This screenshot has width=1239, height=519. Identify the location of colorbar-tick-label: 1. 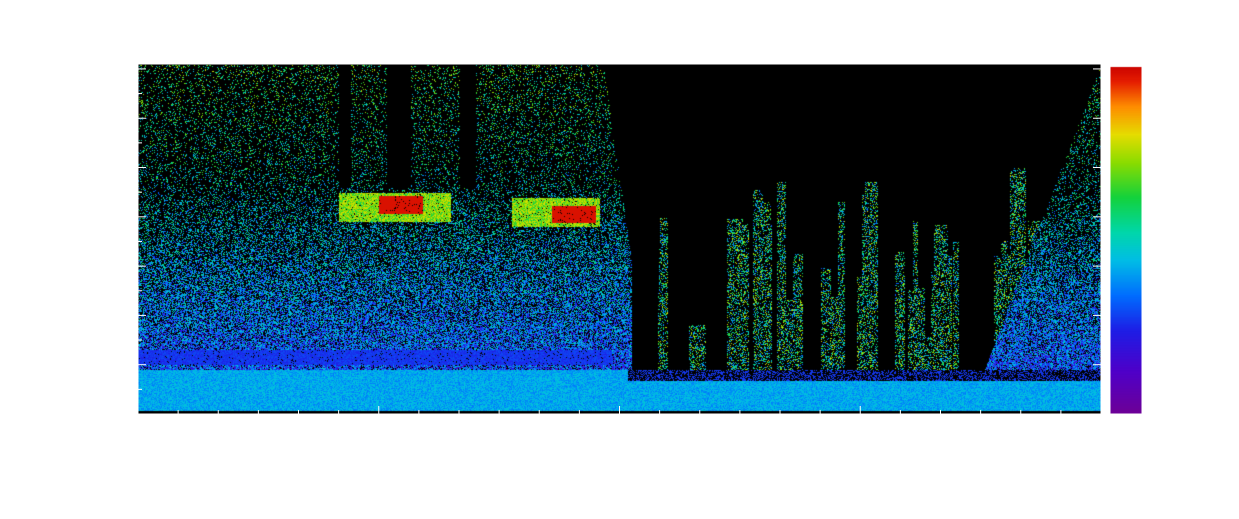
(1159, 344).